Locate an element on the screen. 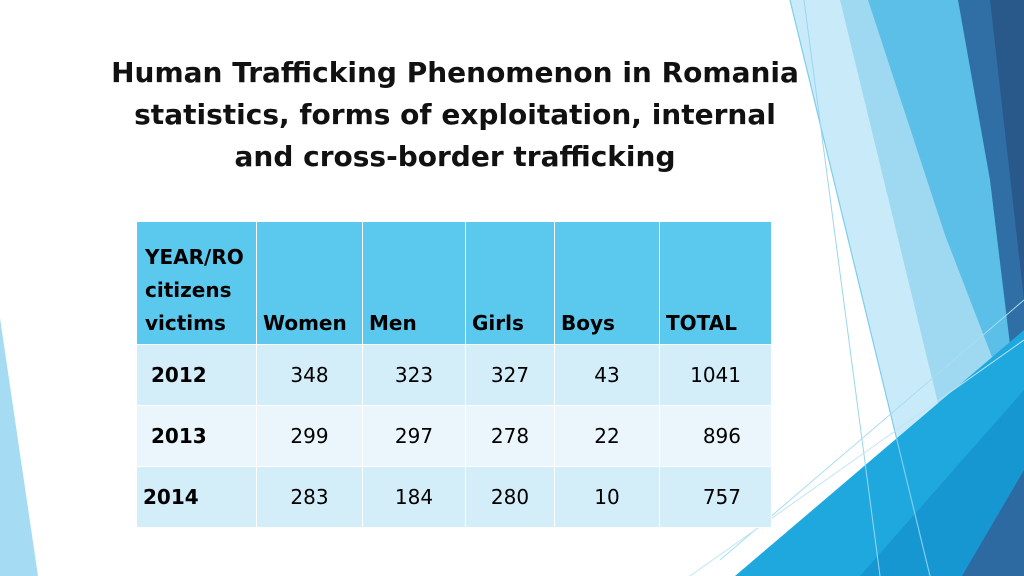 The image size is (1024, 576). year-cell: 2012 is located at coordinates (196, 375).